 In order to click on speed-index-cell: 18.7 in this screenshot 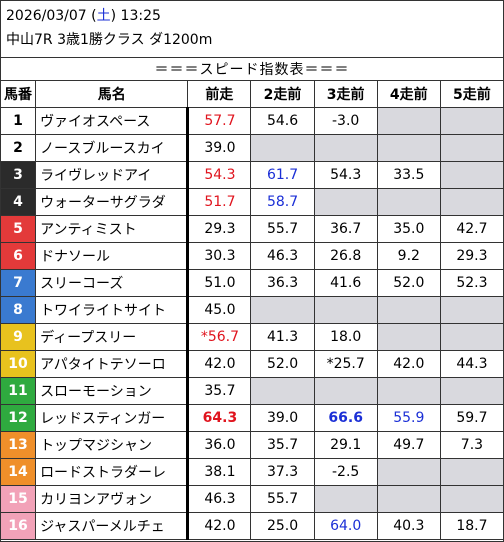, I will do `click(471, 526)`.